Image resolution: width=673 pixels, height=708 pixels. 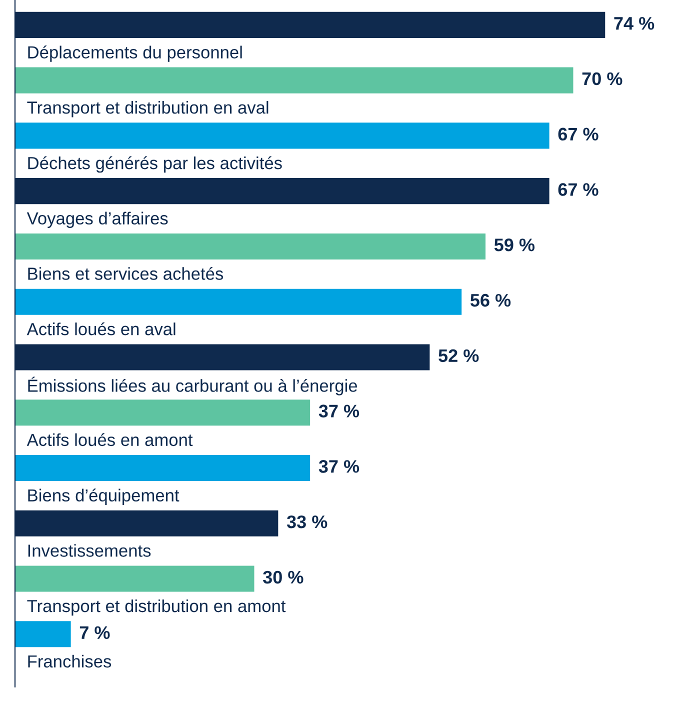 I want to click on y-tick-label: Biens d’équipement, so click(x=104, y=496).